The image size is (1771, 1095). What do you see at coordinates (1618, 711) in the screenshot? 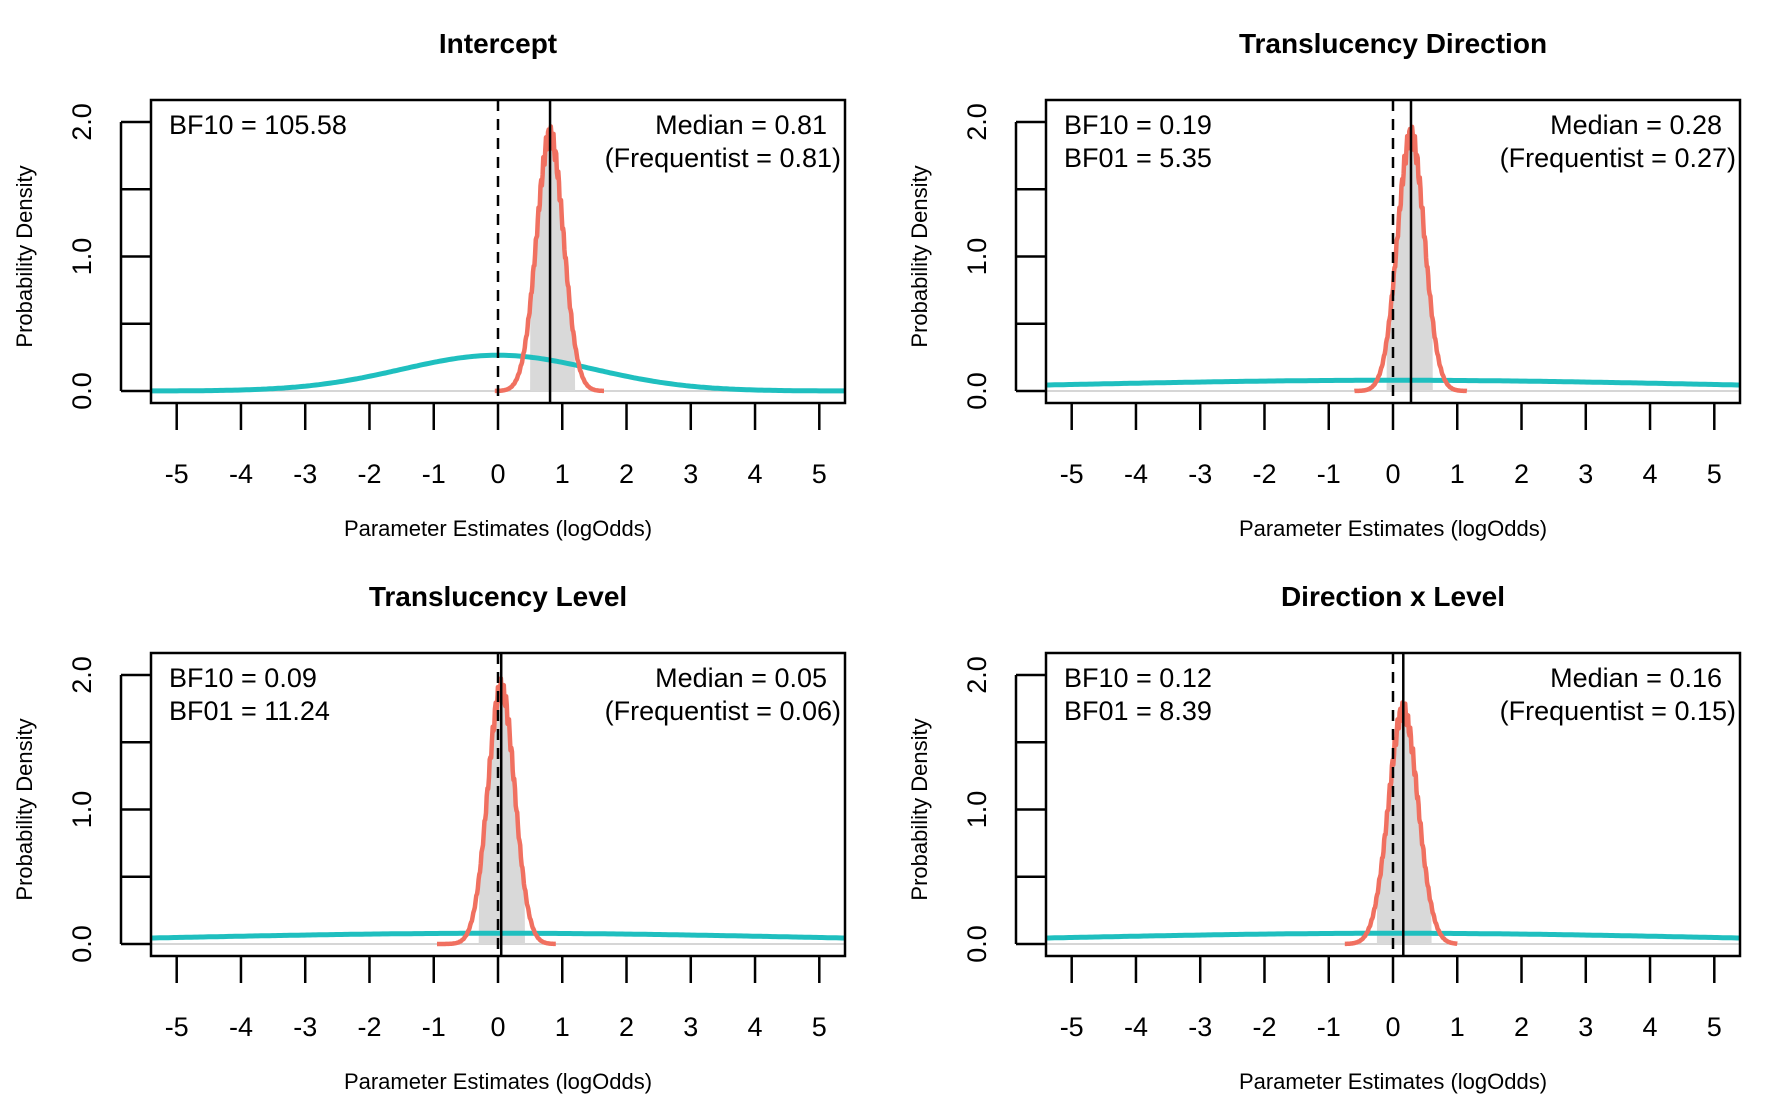
I see `median-text: (Frequentist = 0.15)` at bounding box center [1618, 711].